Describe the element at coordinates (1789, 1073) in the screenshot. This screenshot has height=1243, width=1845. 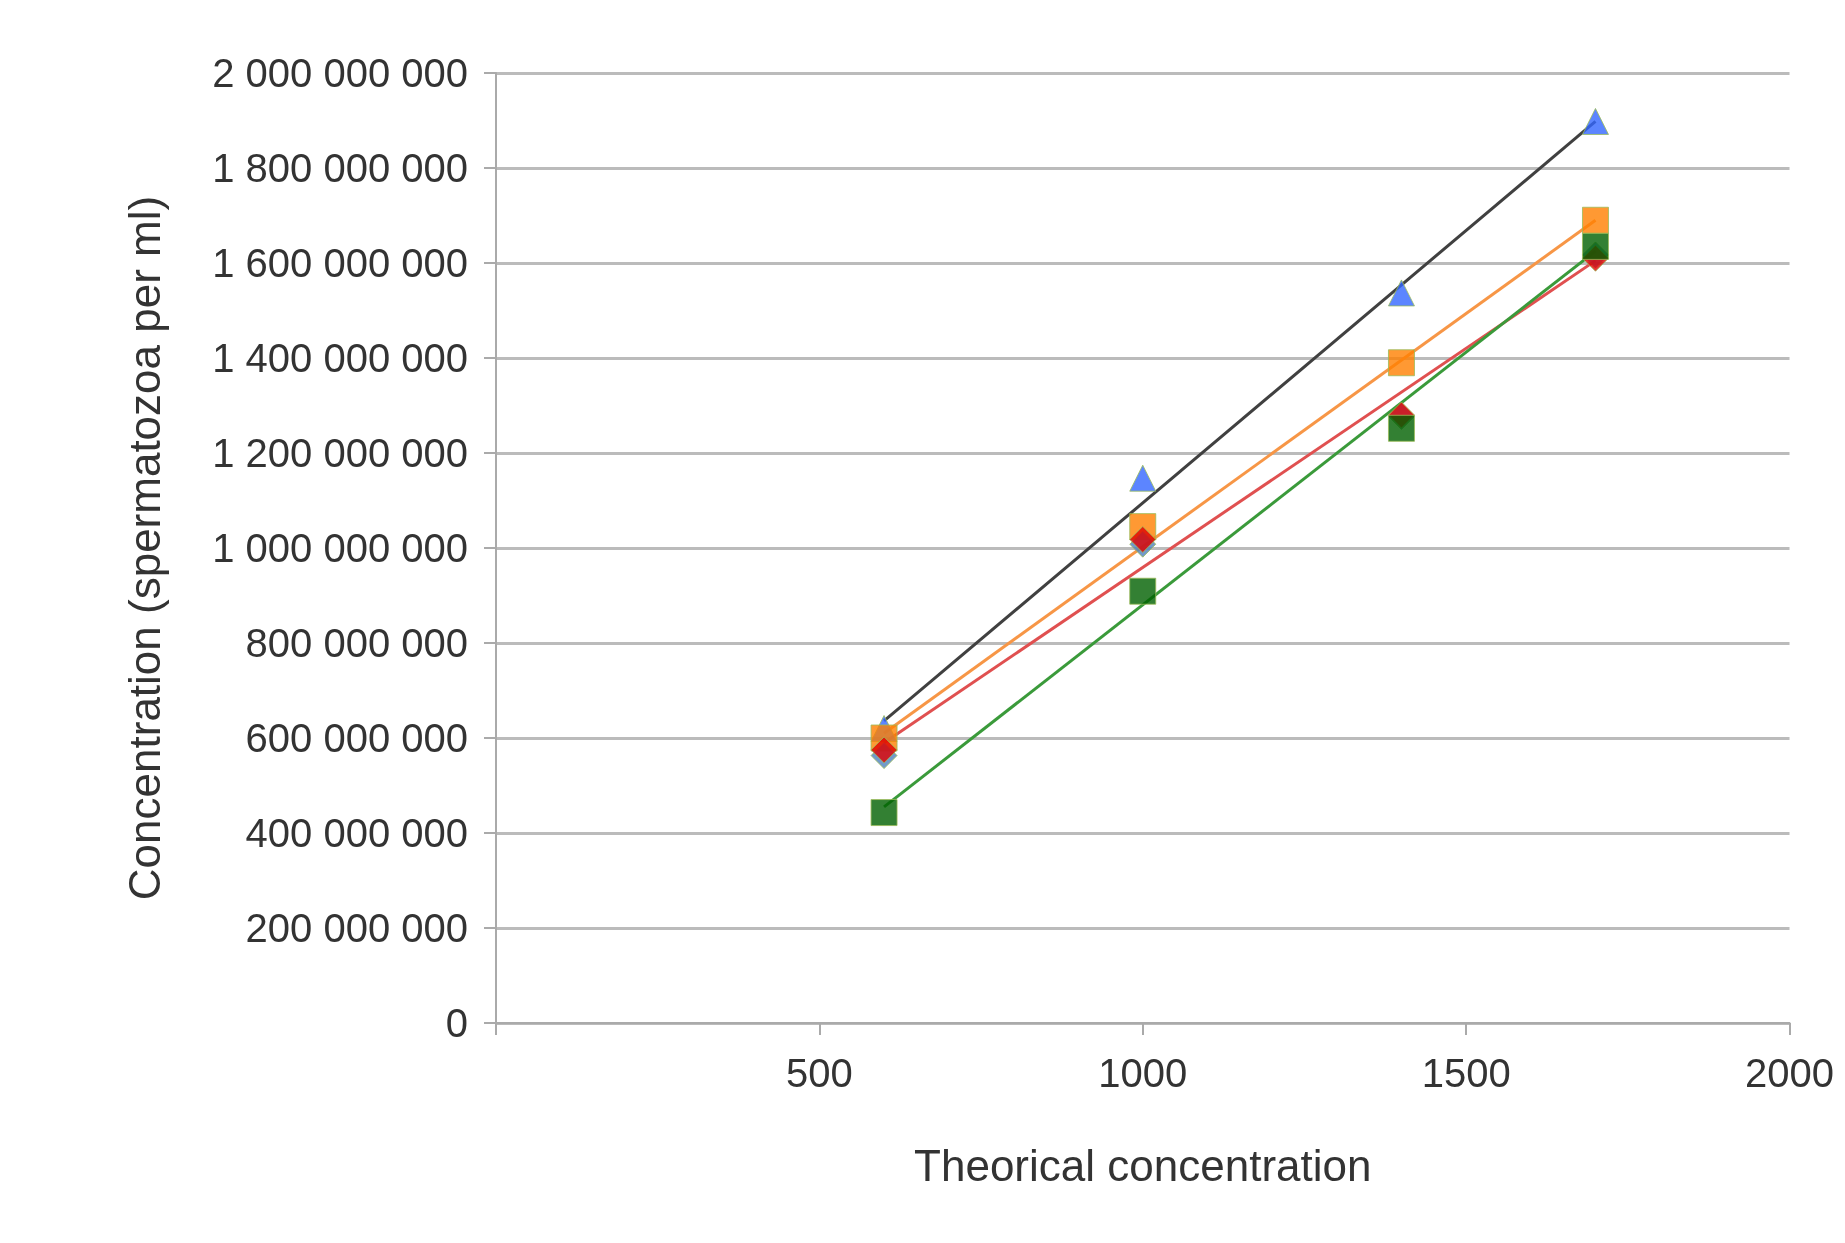
I see `x-tick-label: 2000` at that location.